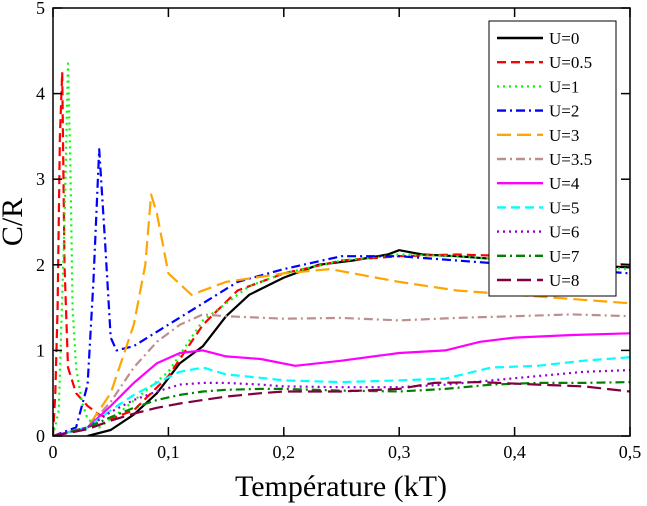  I want to click on x-tick-label: 0,1, so click(168, 452).